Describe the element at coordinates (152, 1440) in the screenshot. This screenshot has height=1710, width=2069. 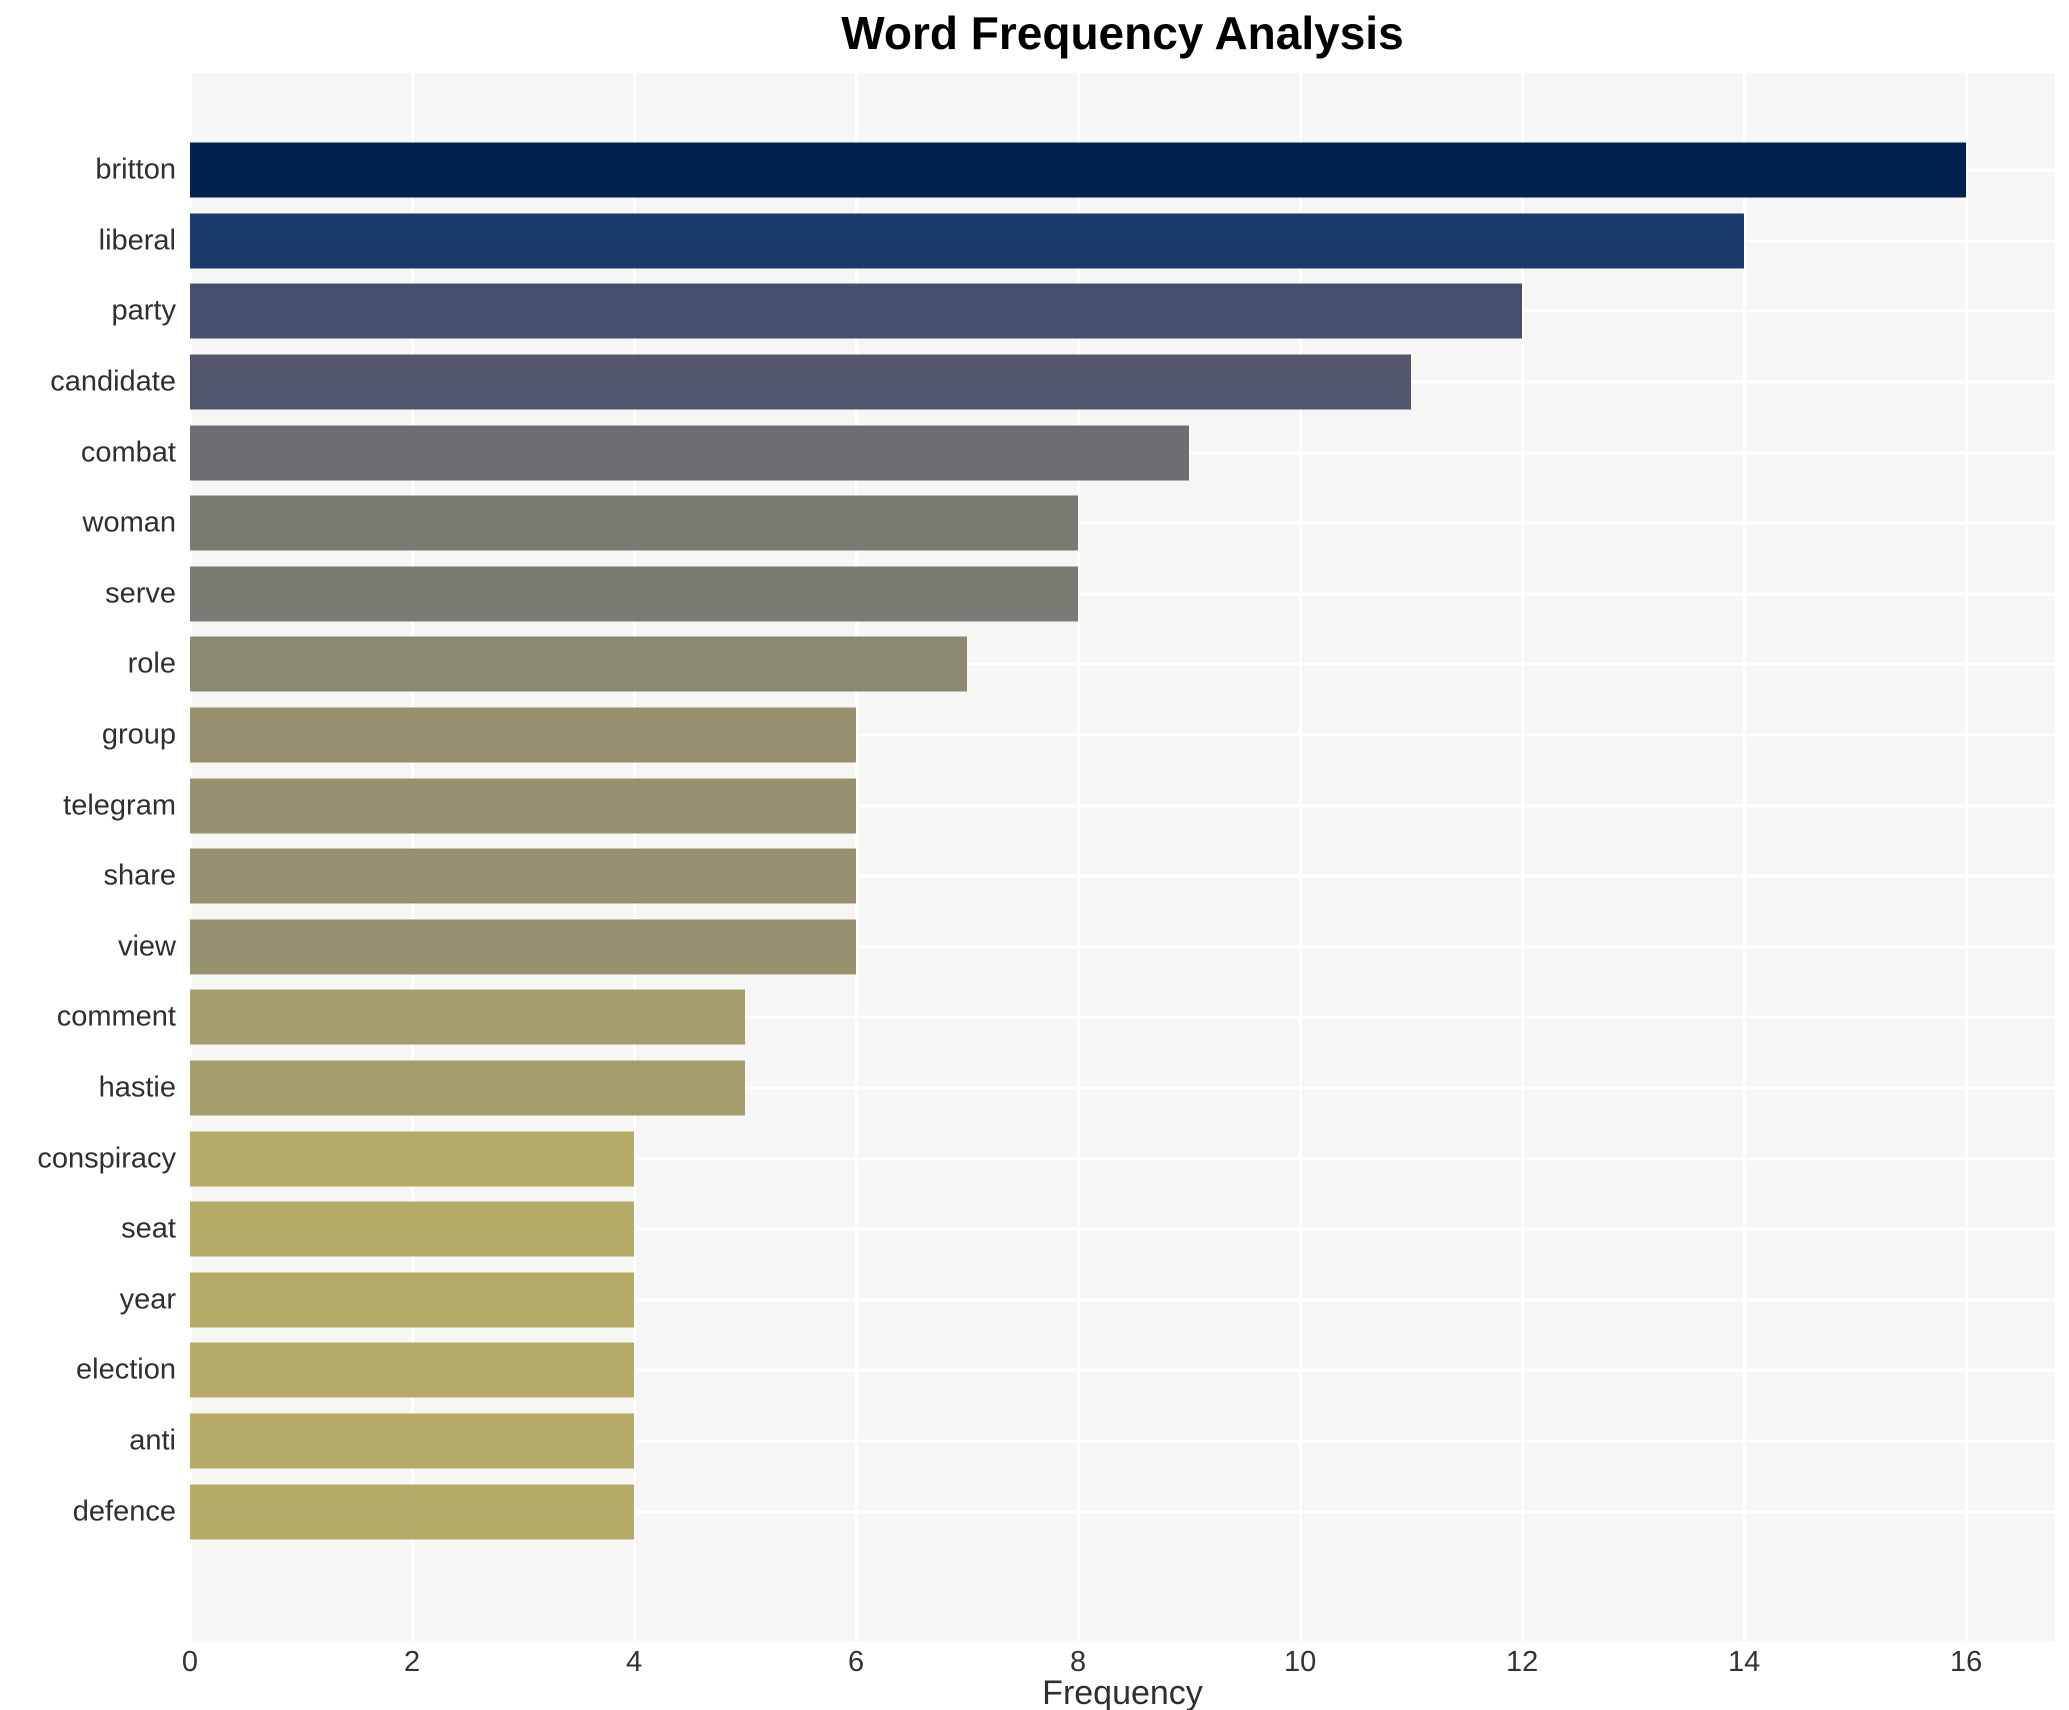
I see `y-tick-label: anti` at that location.